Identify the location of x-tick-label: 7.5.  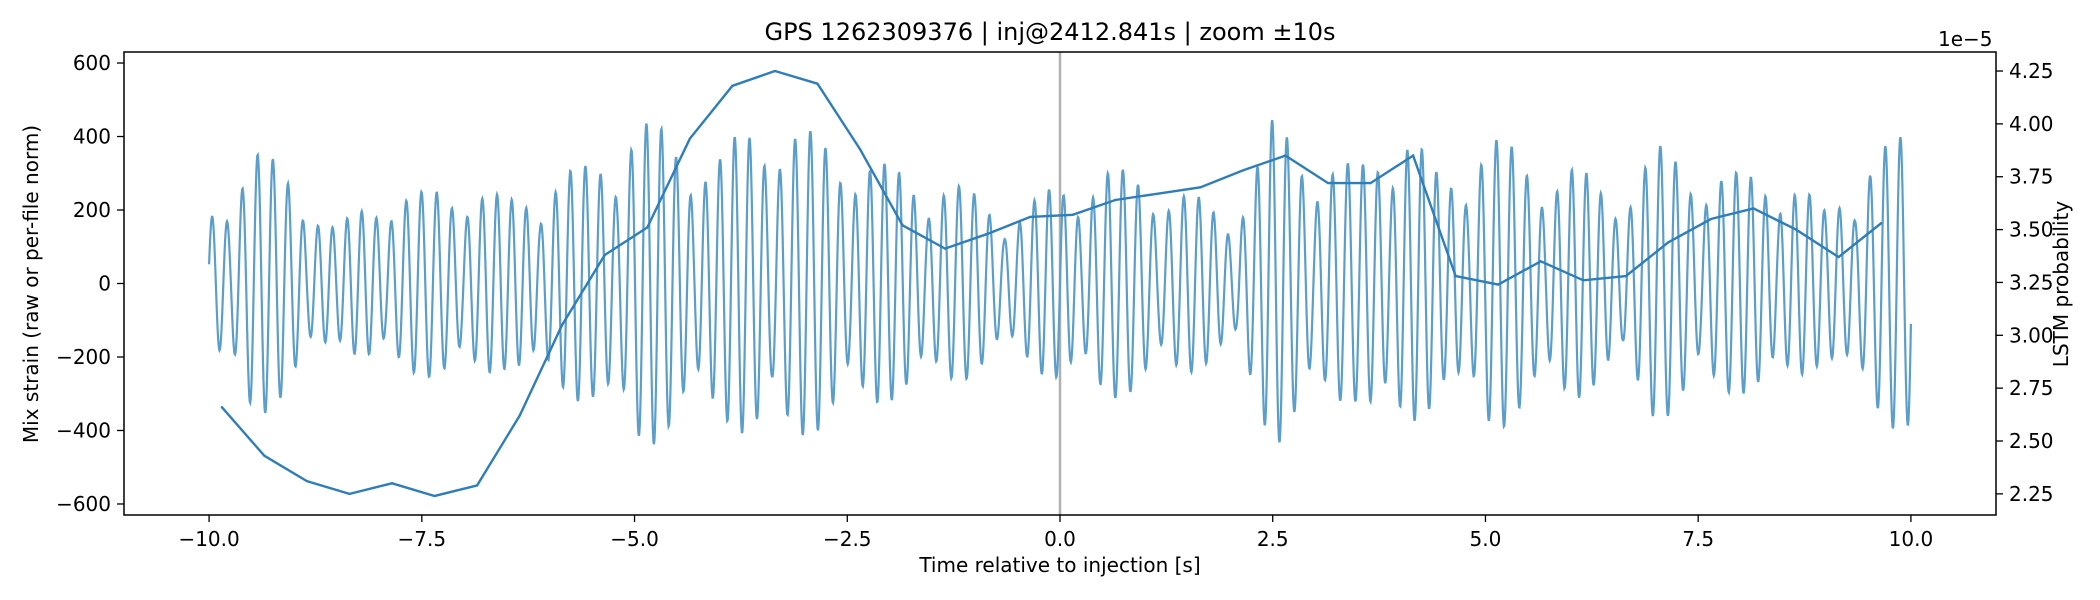
(1698, 539).